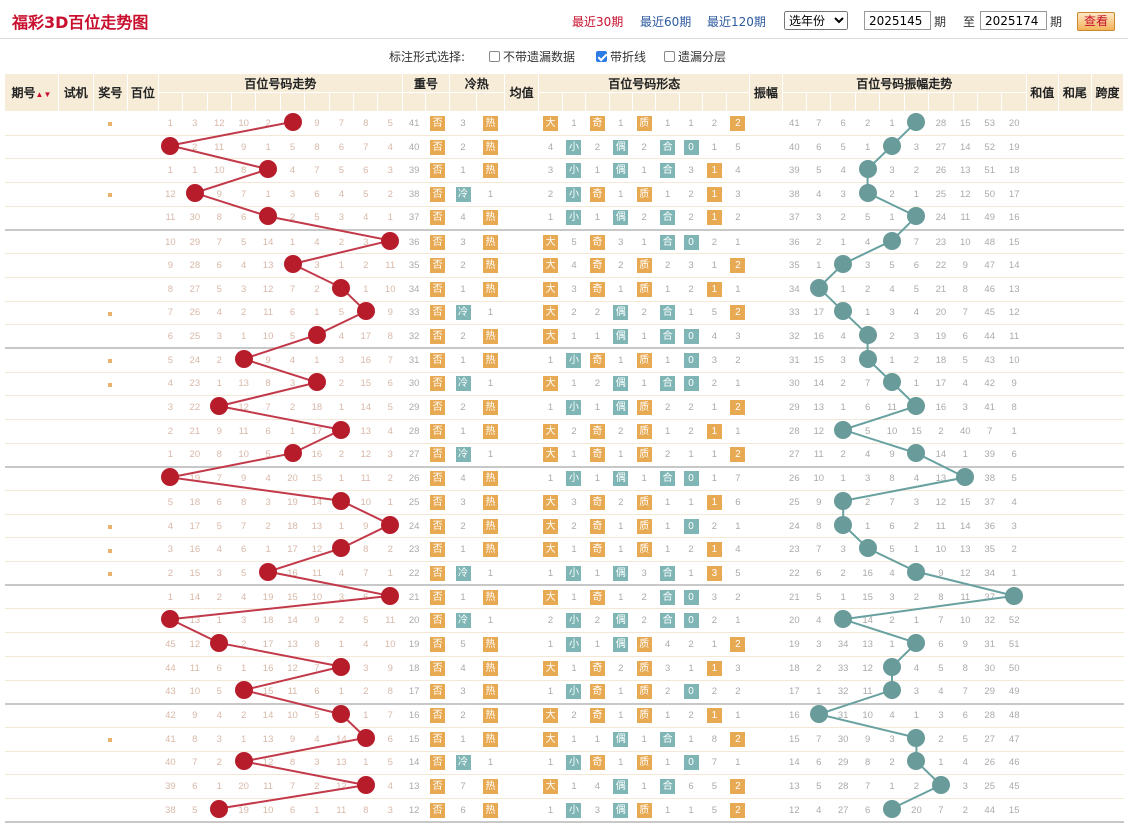  Describe the element at coordinates (621, 56) in the screenshot. I see `polyline-option: 带折线` at that location.